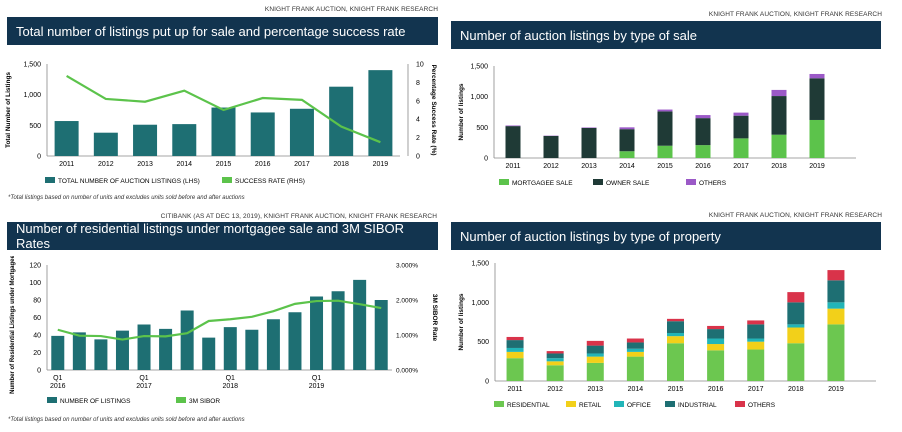  Describe the element at coordinates (836, 389) in the screenshot. I see `x-tick-label: 2019` at that location.